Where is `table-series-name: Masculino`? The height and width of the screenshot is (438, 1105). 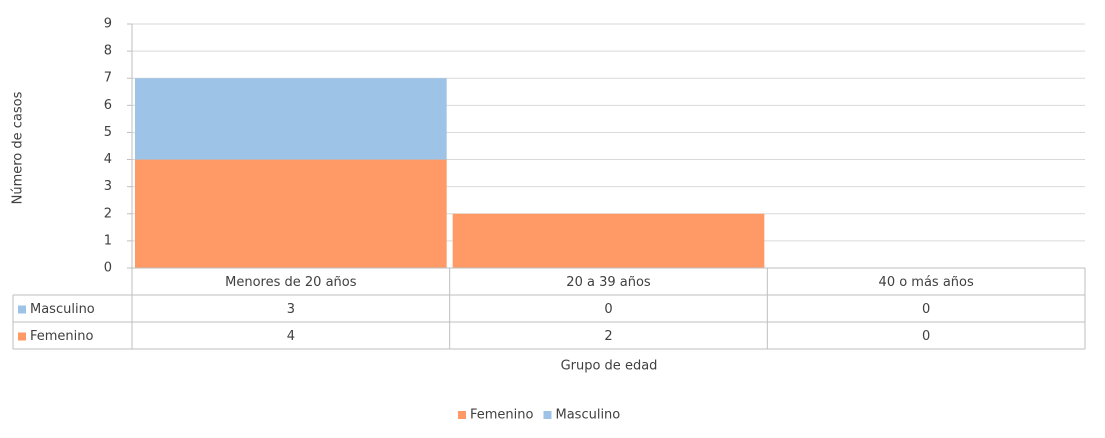
table-series-name: Masculino is located at coordinates (62, 309).